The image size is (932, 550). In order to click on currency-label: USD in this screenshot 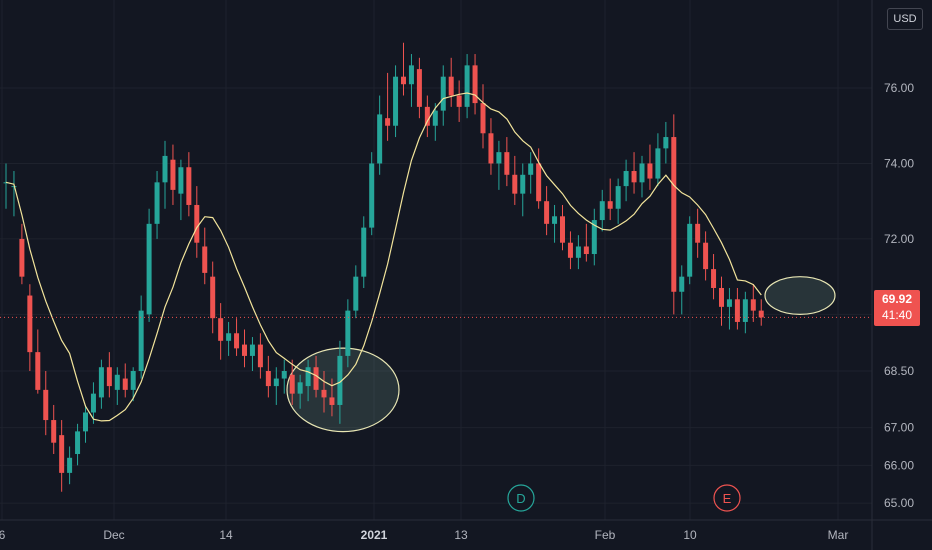, I will do `click(905, 19)`.